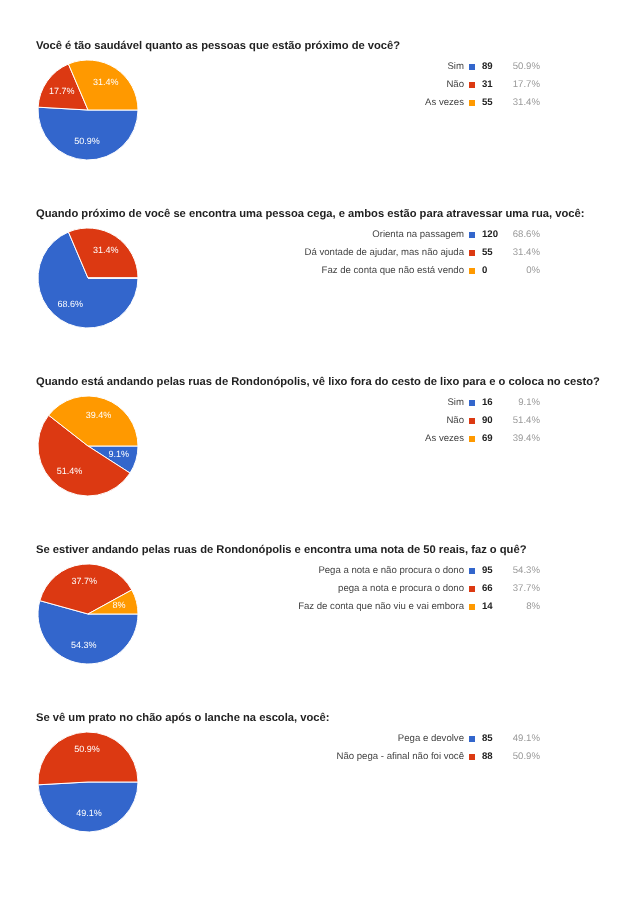  Describe the element at coordinates (88, 280) in the screenshot. I see `pie-slice` at that location.